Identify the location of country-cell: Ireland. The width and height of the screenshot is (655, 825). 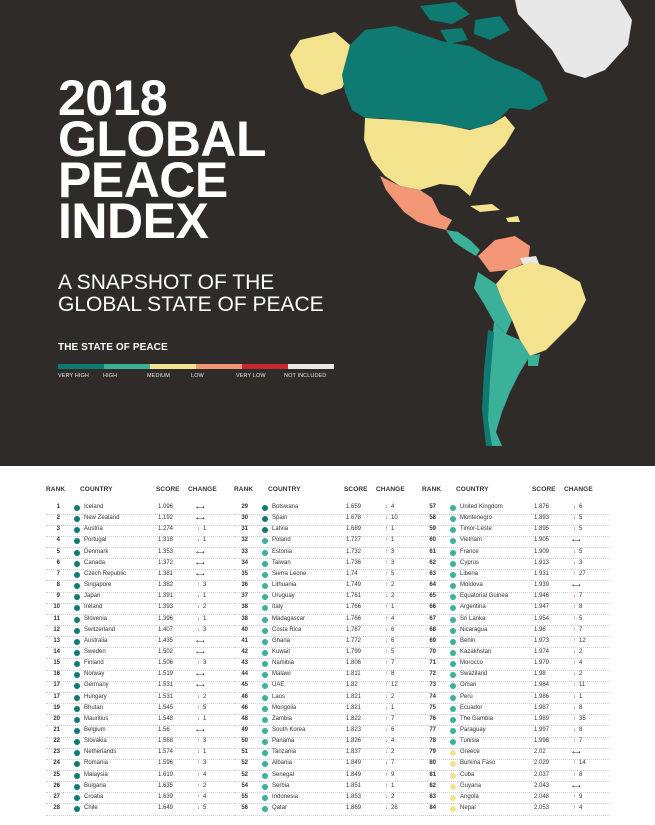
(93, 607).